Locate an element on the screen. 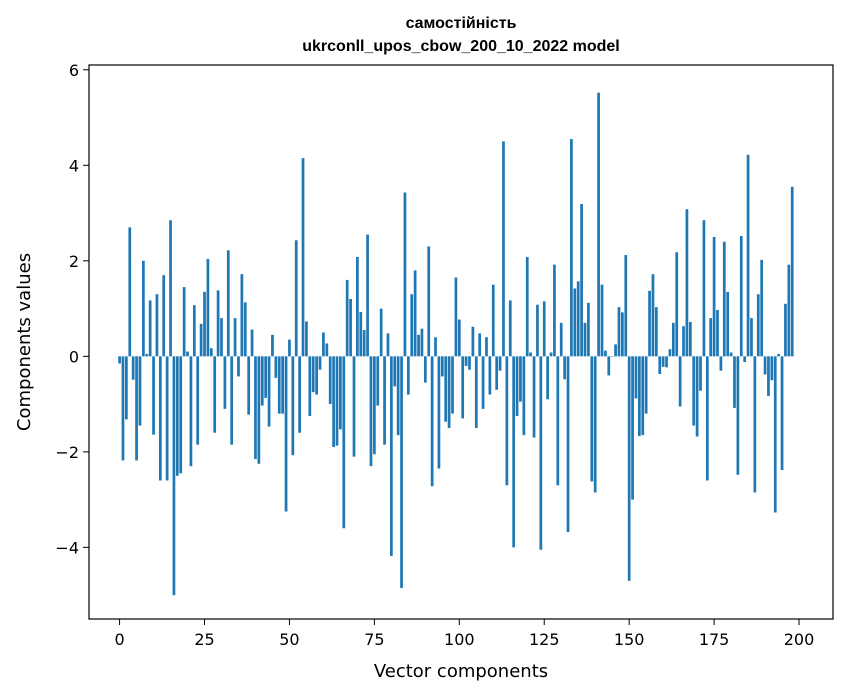 Image resolution: width=847 pixels, height=696 pixels. y-tick-label: 4 is located at coordinates (74, 165).